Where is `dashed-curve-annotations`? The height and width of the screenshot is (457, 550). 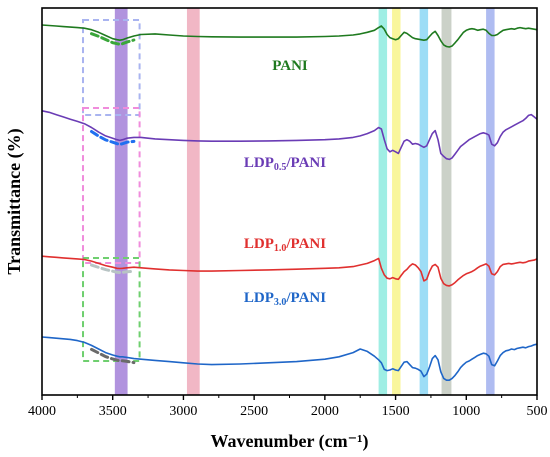
dashed-curve-annotations is located at coordinates (113, 198).